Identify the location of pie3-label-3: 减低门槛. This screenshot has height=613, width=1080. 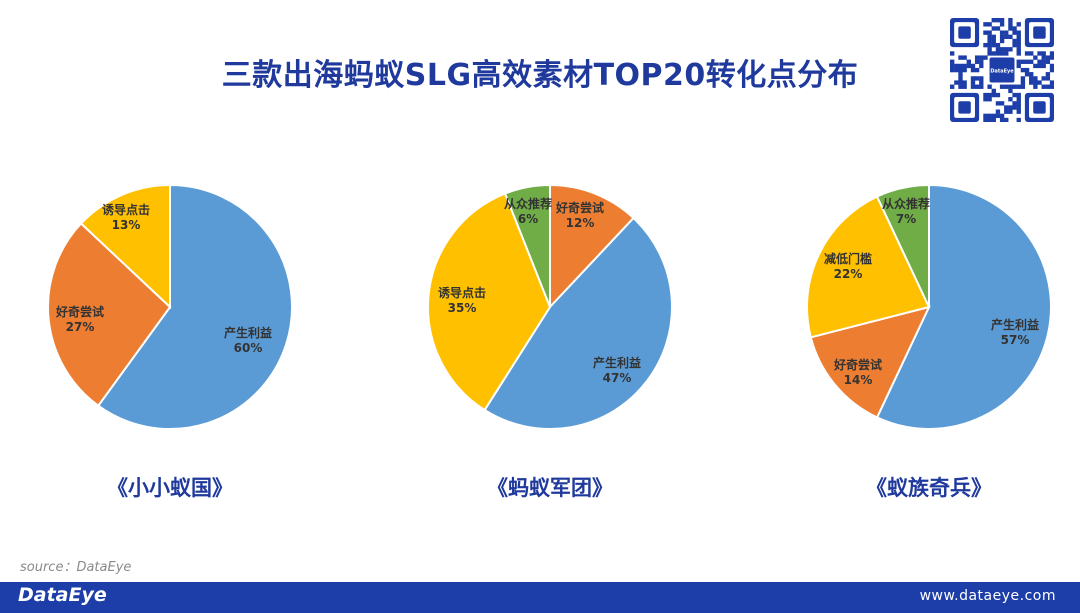
(848, 258).